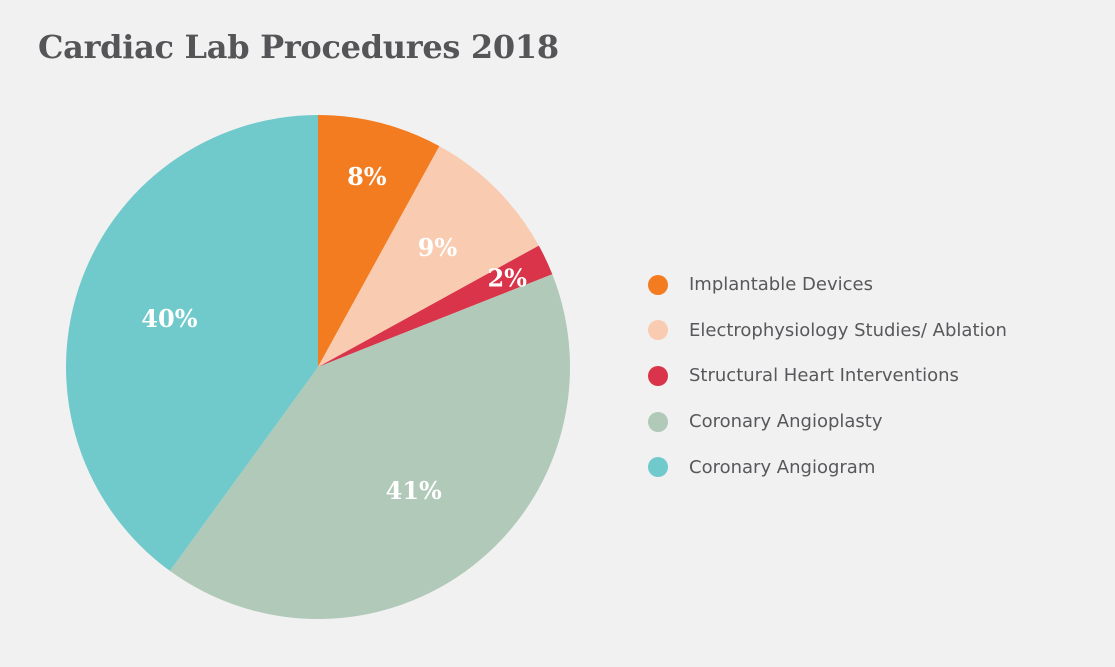 This screenshot has width=1115, height=667. Describe the element at coordinates (379, 241) in the screenshot. I see `pie-slice-implantable-devices` at that location.